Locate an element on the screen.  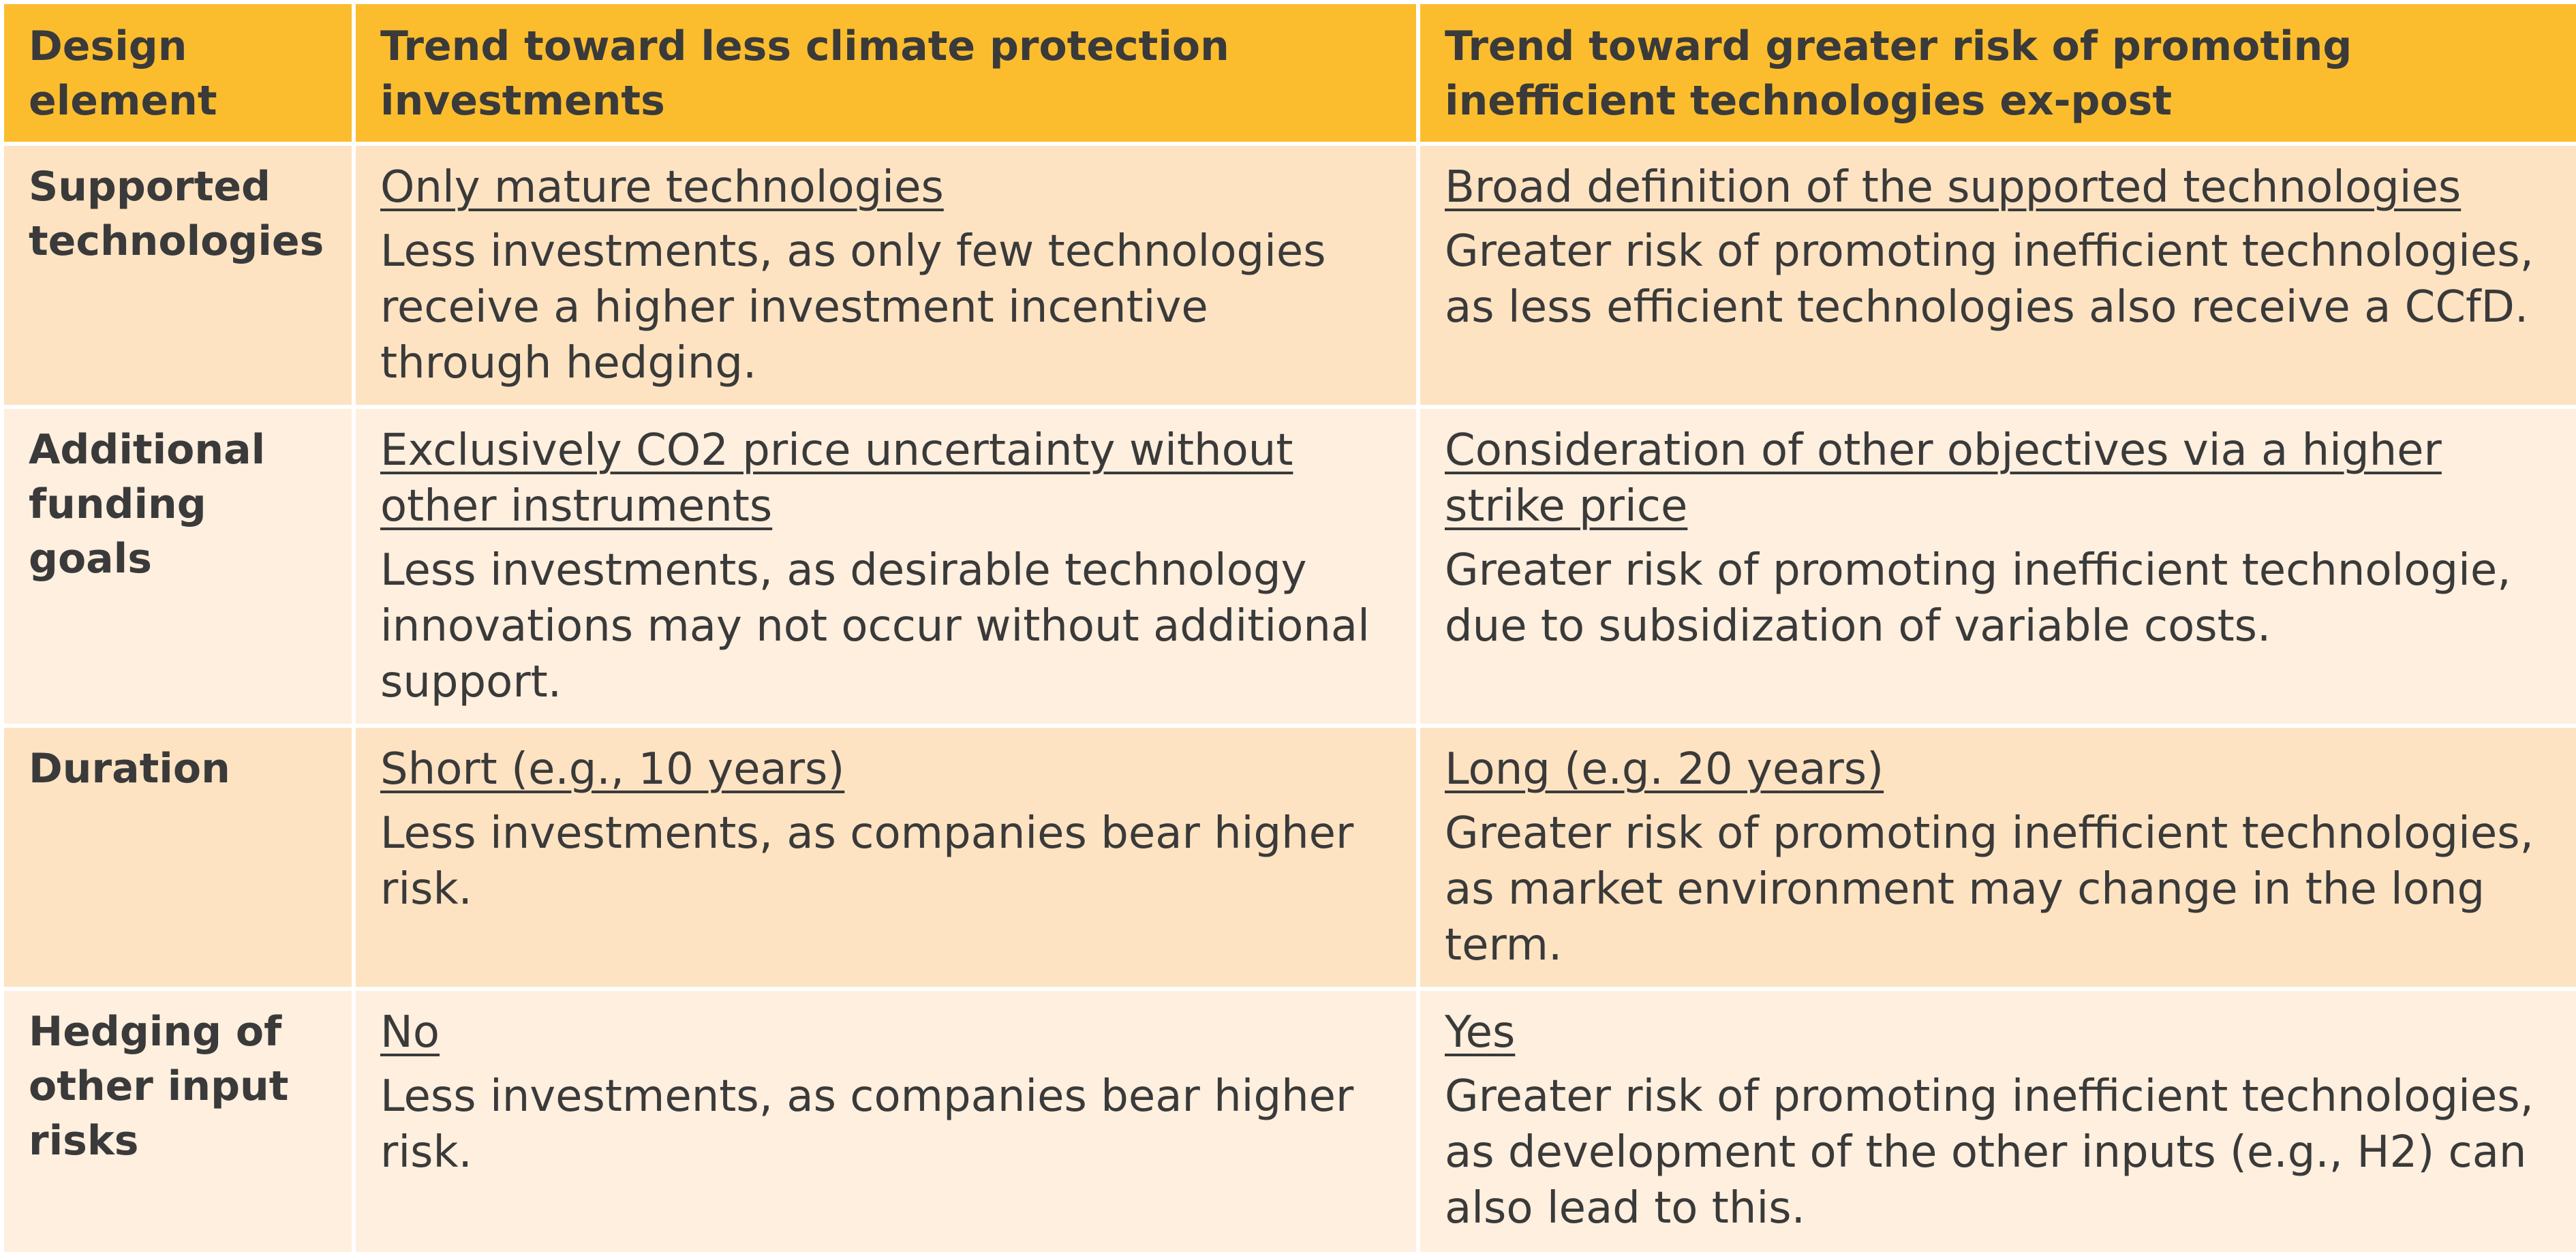
risk-option-text: Yes is located at coordinates (1480, 1032).